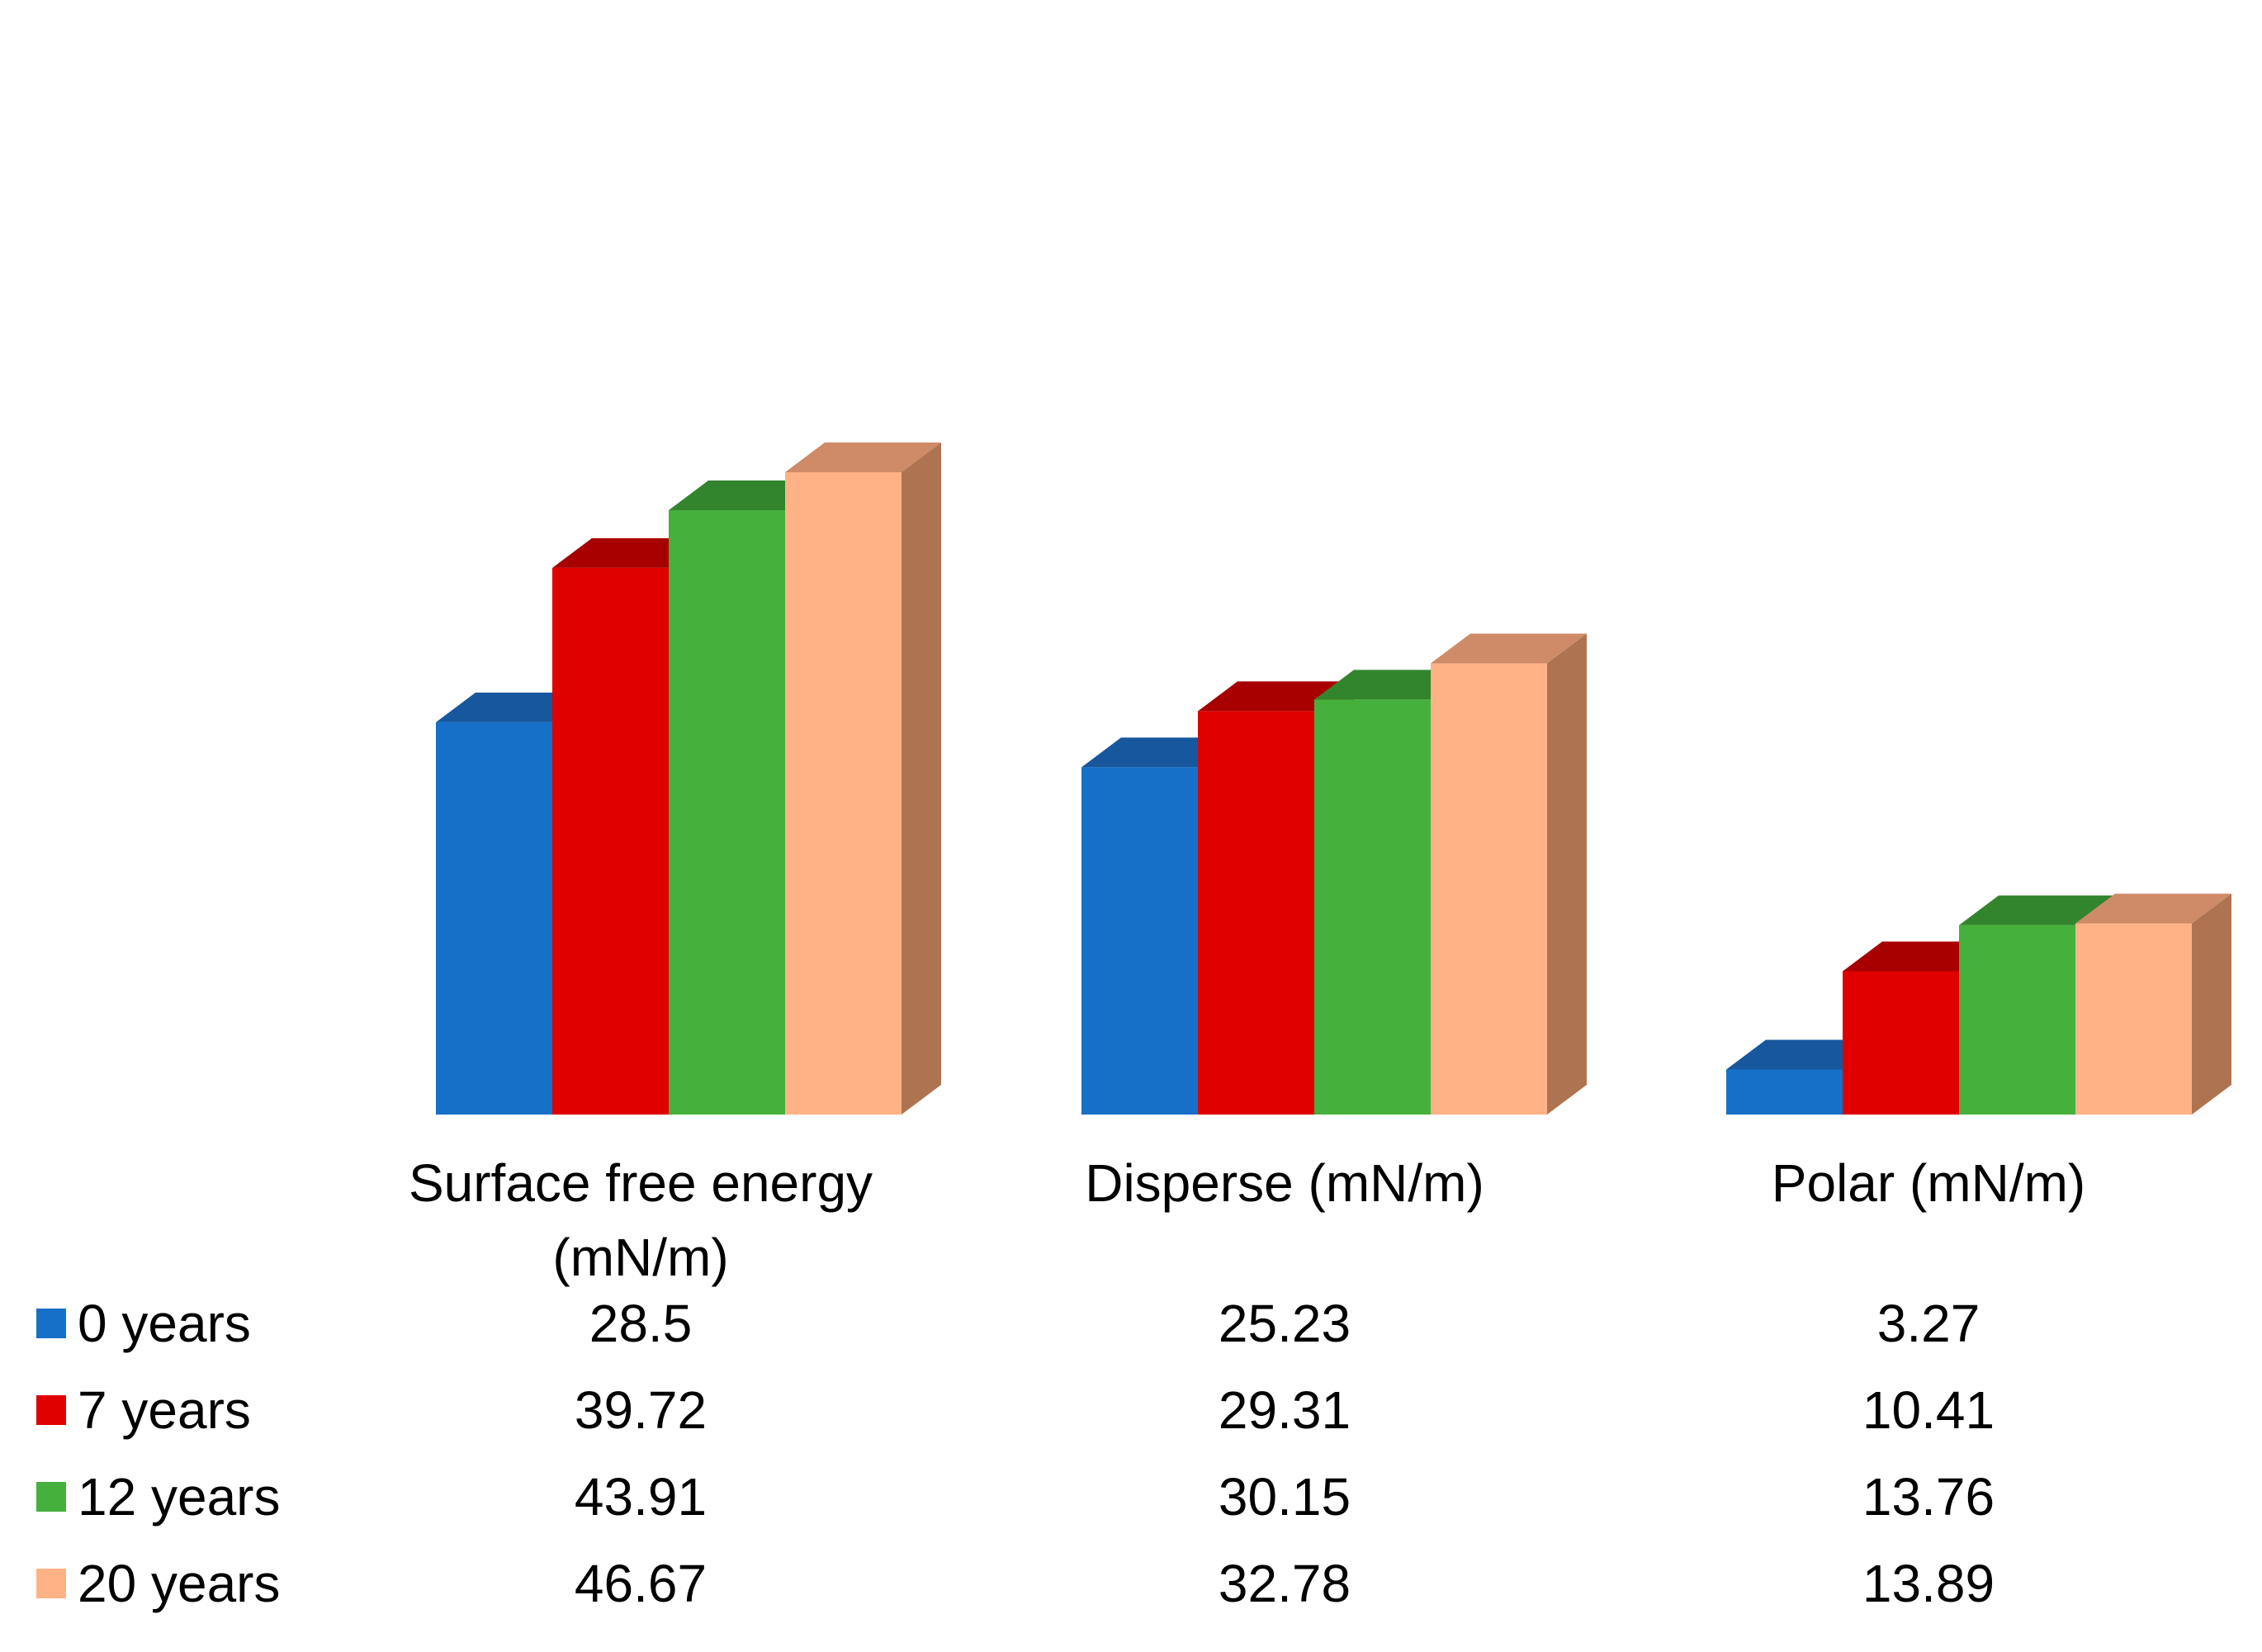 Image resolution: width=2262 pixels, height=1652 pixels. Describe the element at coordinates (1015, 1497) in the screenshot. I see `table-row-12-years: 12 years 43.91 30.15 13.76` at that location.